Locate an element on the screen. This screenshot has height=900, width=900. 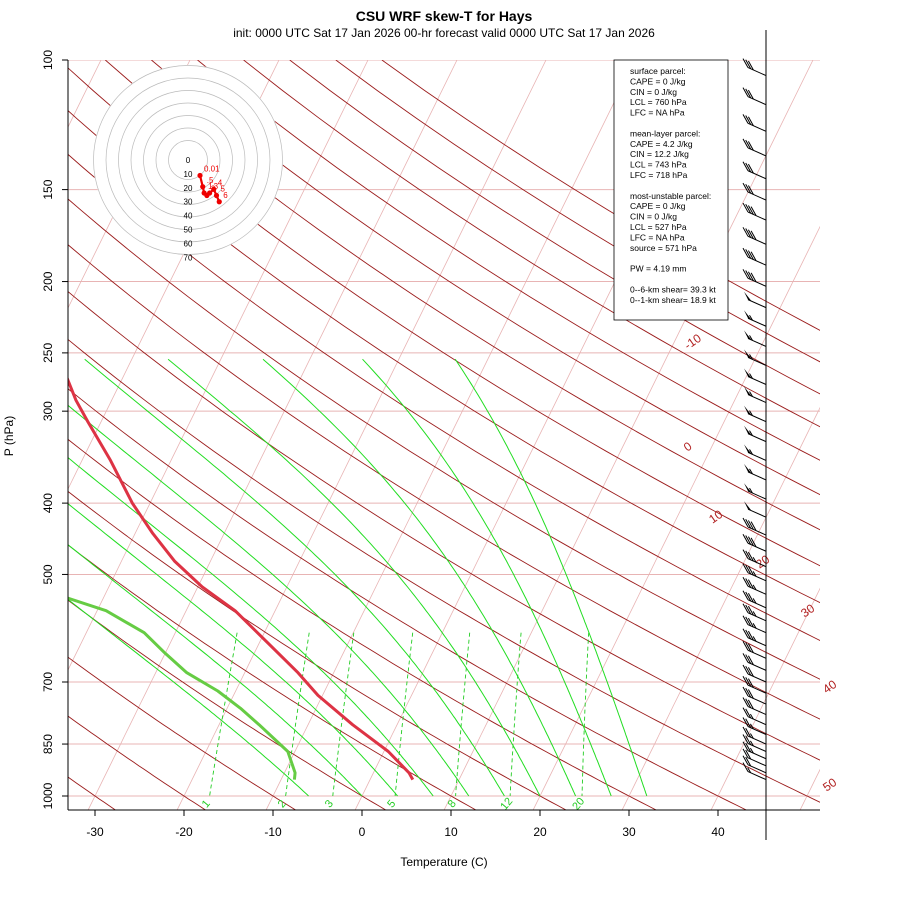
hodograph-point-label: 1 is located at coordinates (210, 186).